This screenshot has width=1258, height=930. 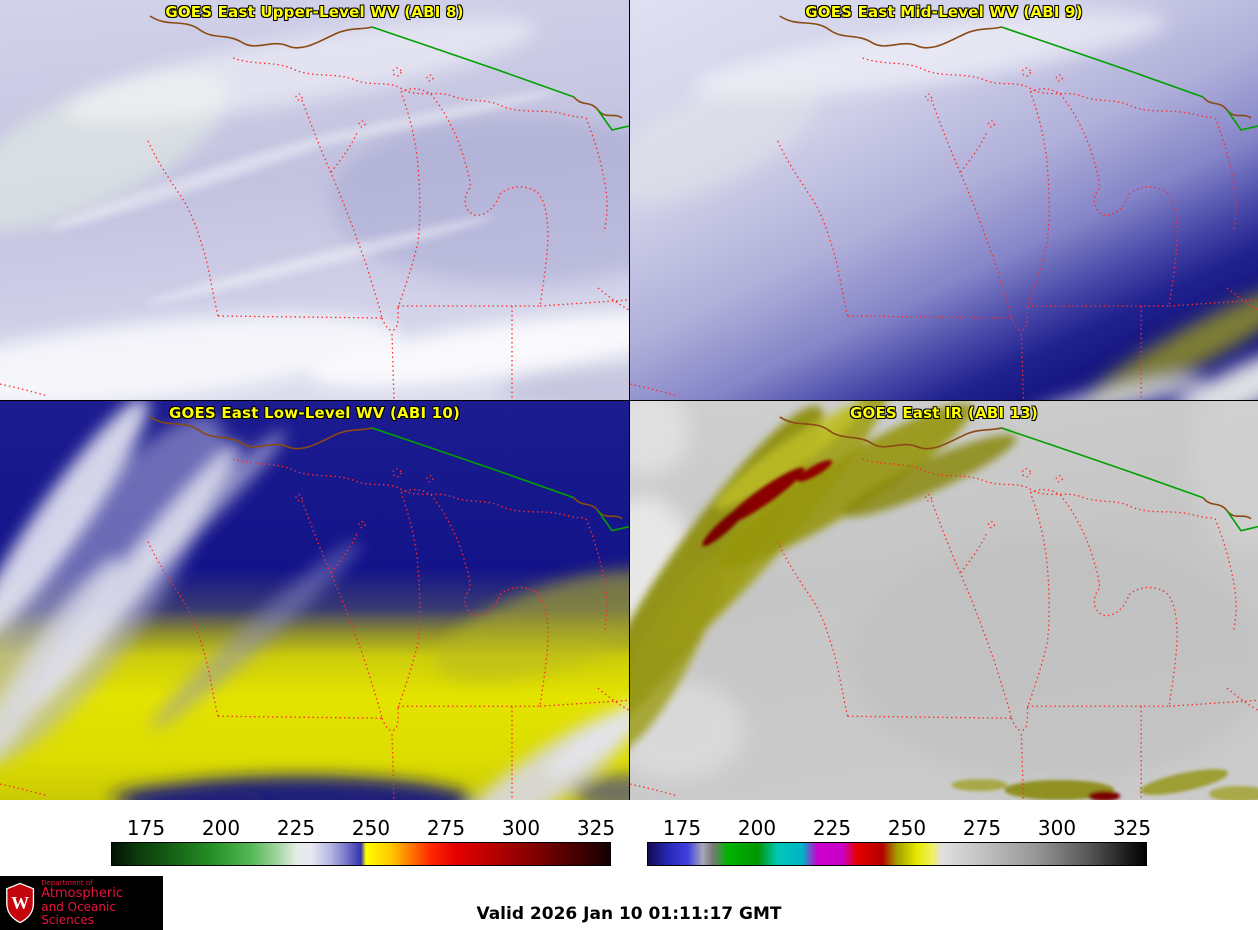 I want to click on colorbar-gradient-wv, so click(x=361, y=854).